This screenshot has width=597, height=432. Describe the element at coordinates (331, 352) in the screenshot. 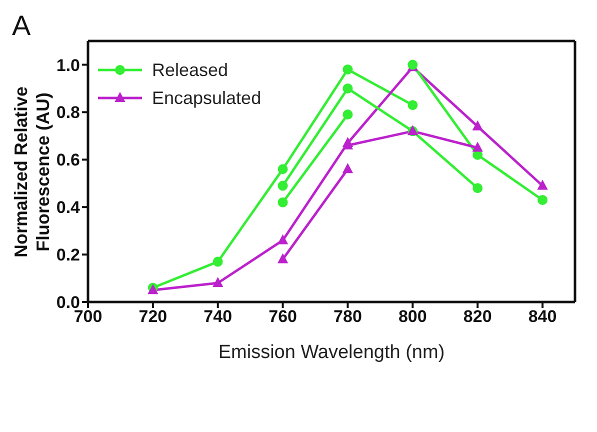

I see `x-axis-title: Emission Wavelength (nm)` at that location.